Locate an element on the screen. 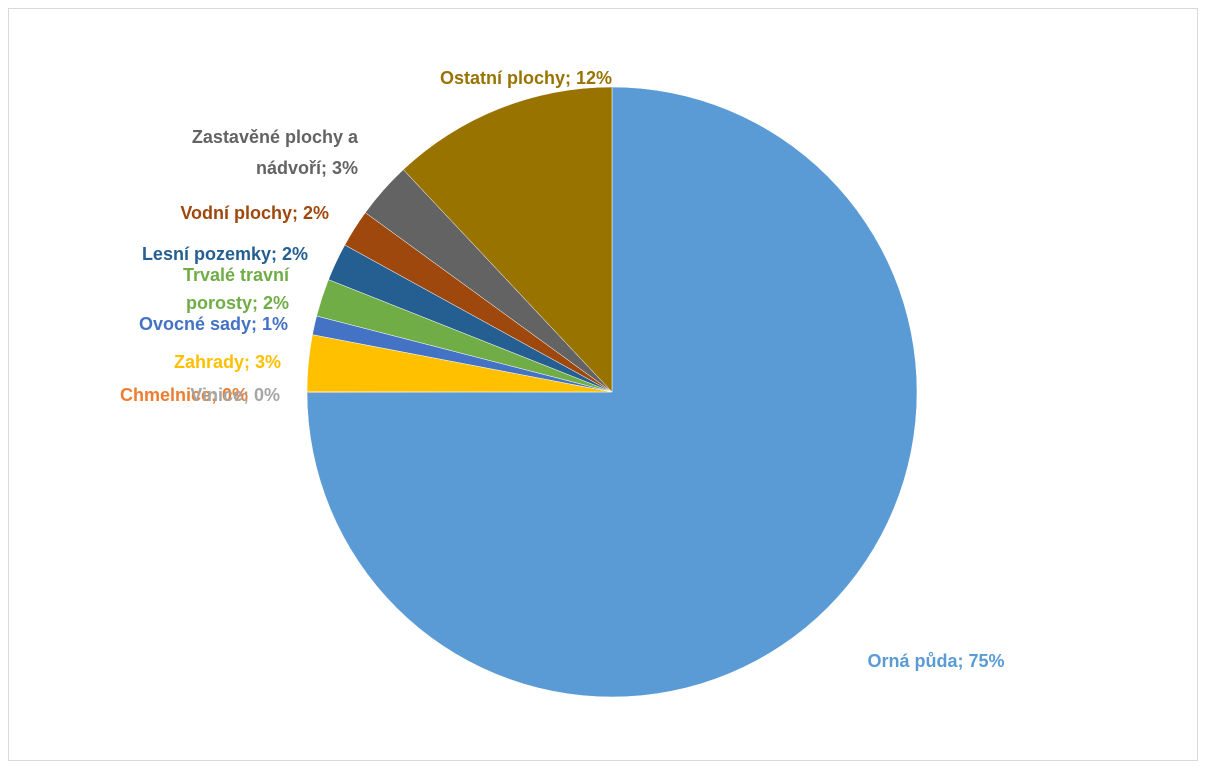 This screenshot has height=769, width=1206. slice-label-8: Vodní plochy; 2% is located at coordinates (254, 213).